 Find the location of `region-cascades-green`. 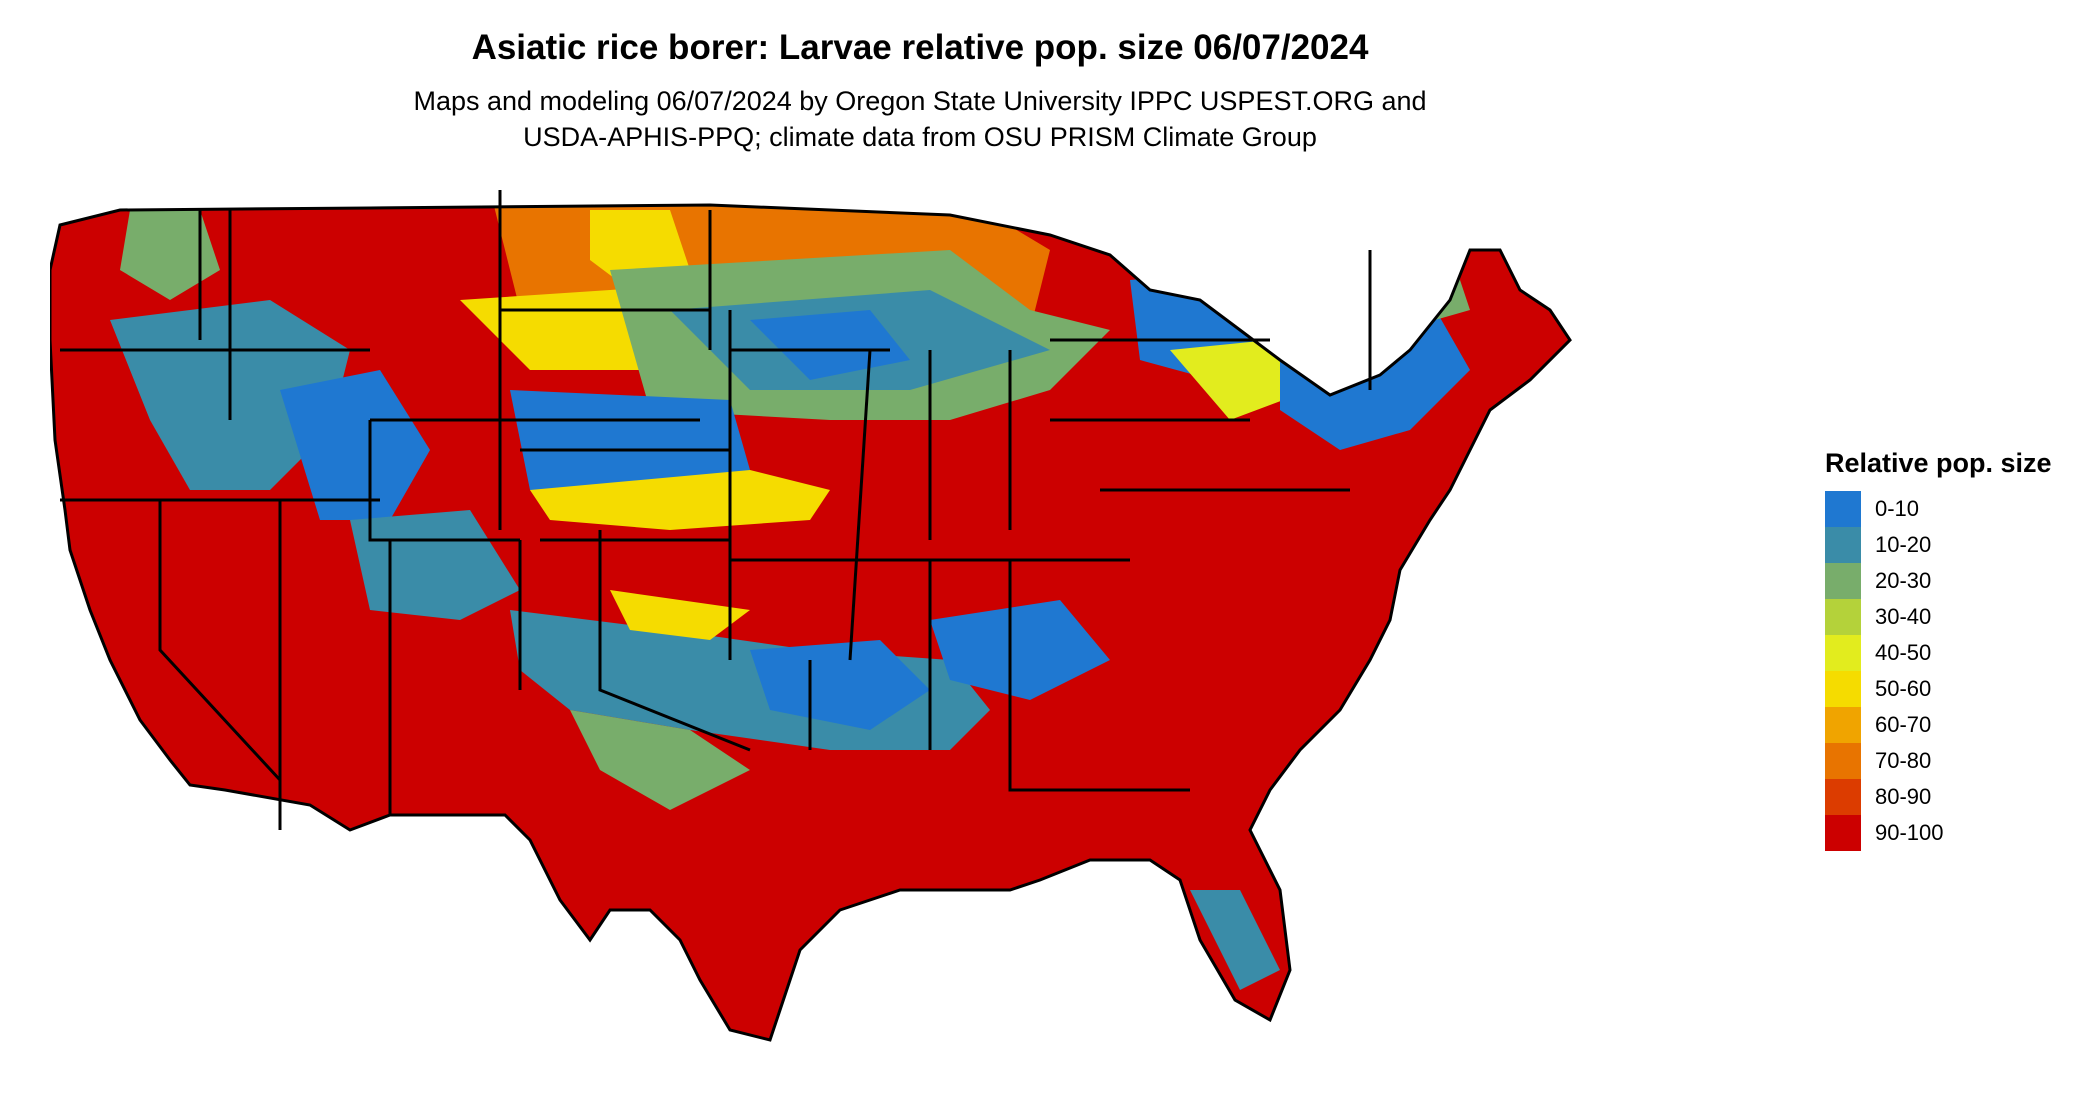

region-cascades-green is located at coordinates (170, 255).